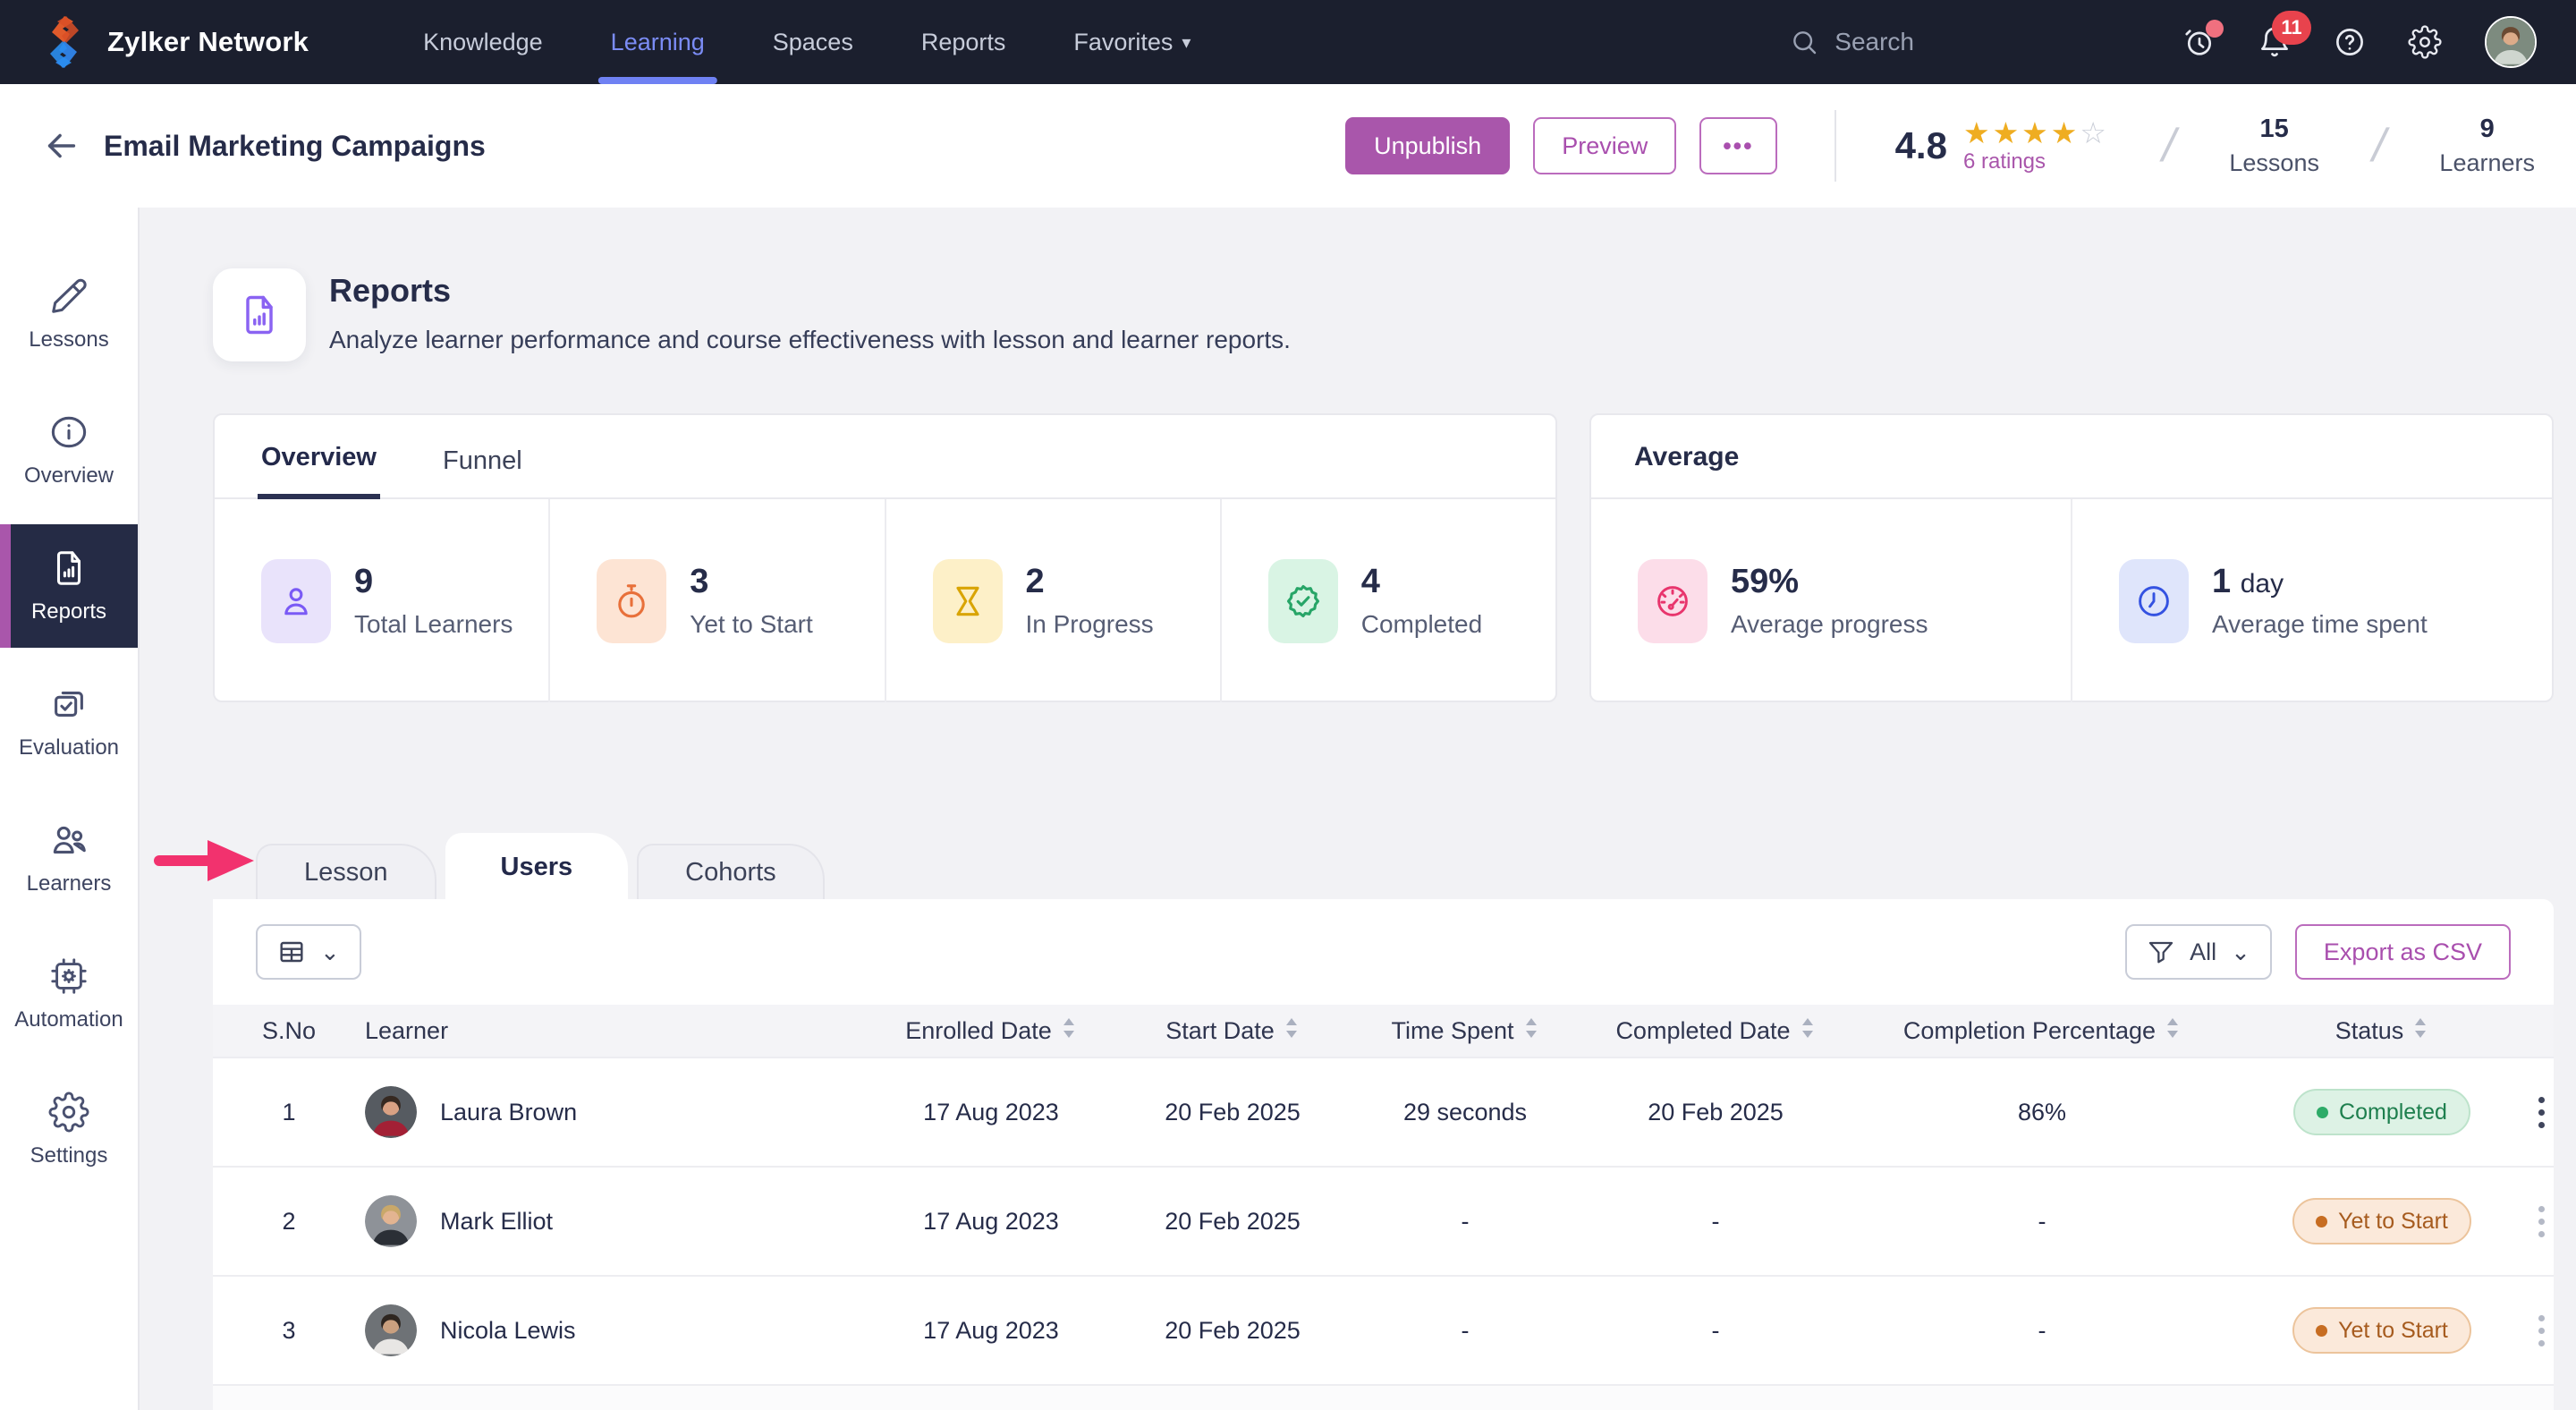  What do you see at coordinates (658, 42) in the screenshot?
I see `nav-item-learning: Learning` at bounding box center [658, 42].